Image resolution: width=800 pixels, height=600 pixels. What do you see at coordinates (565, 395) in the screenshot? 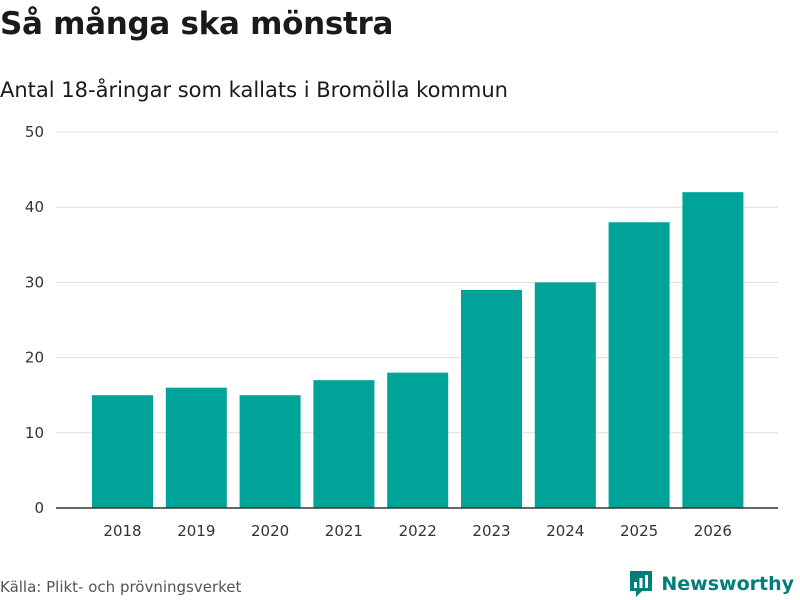
I see `bar-2024` at bounding box center [565, 395].